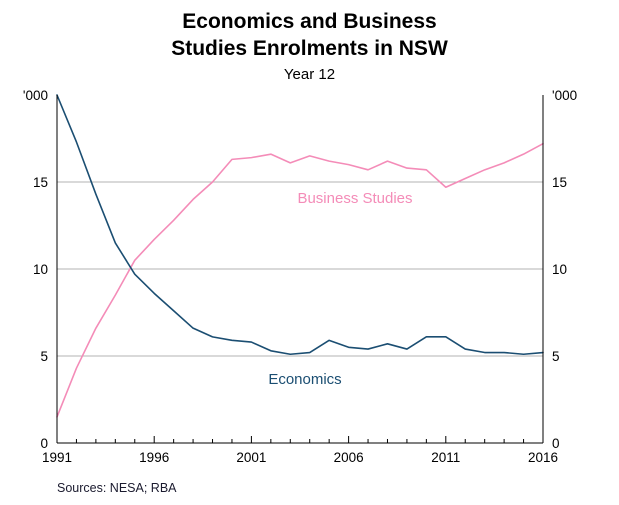 This screenshot has height=505, width=619. I want to click on chart-subtitle: Year 12, so click(309, 74).